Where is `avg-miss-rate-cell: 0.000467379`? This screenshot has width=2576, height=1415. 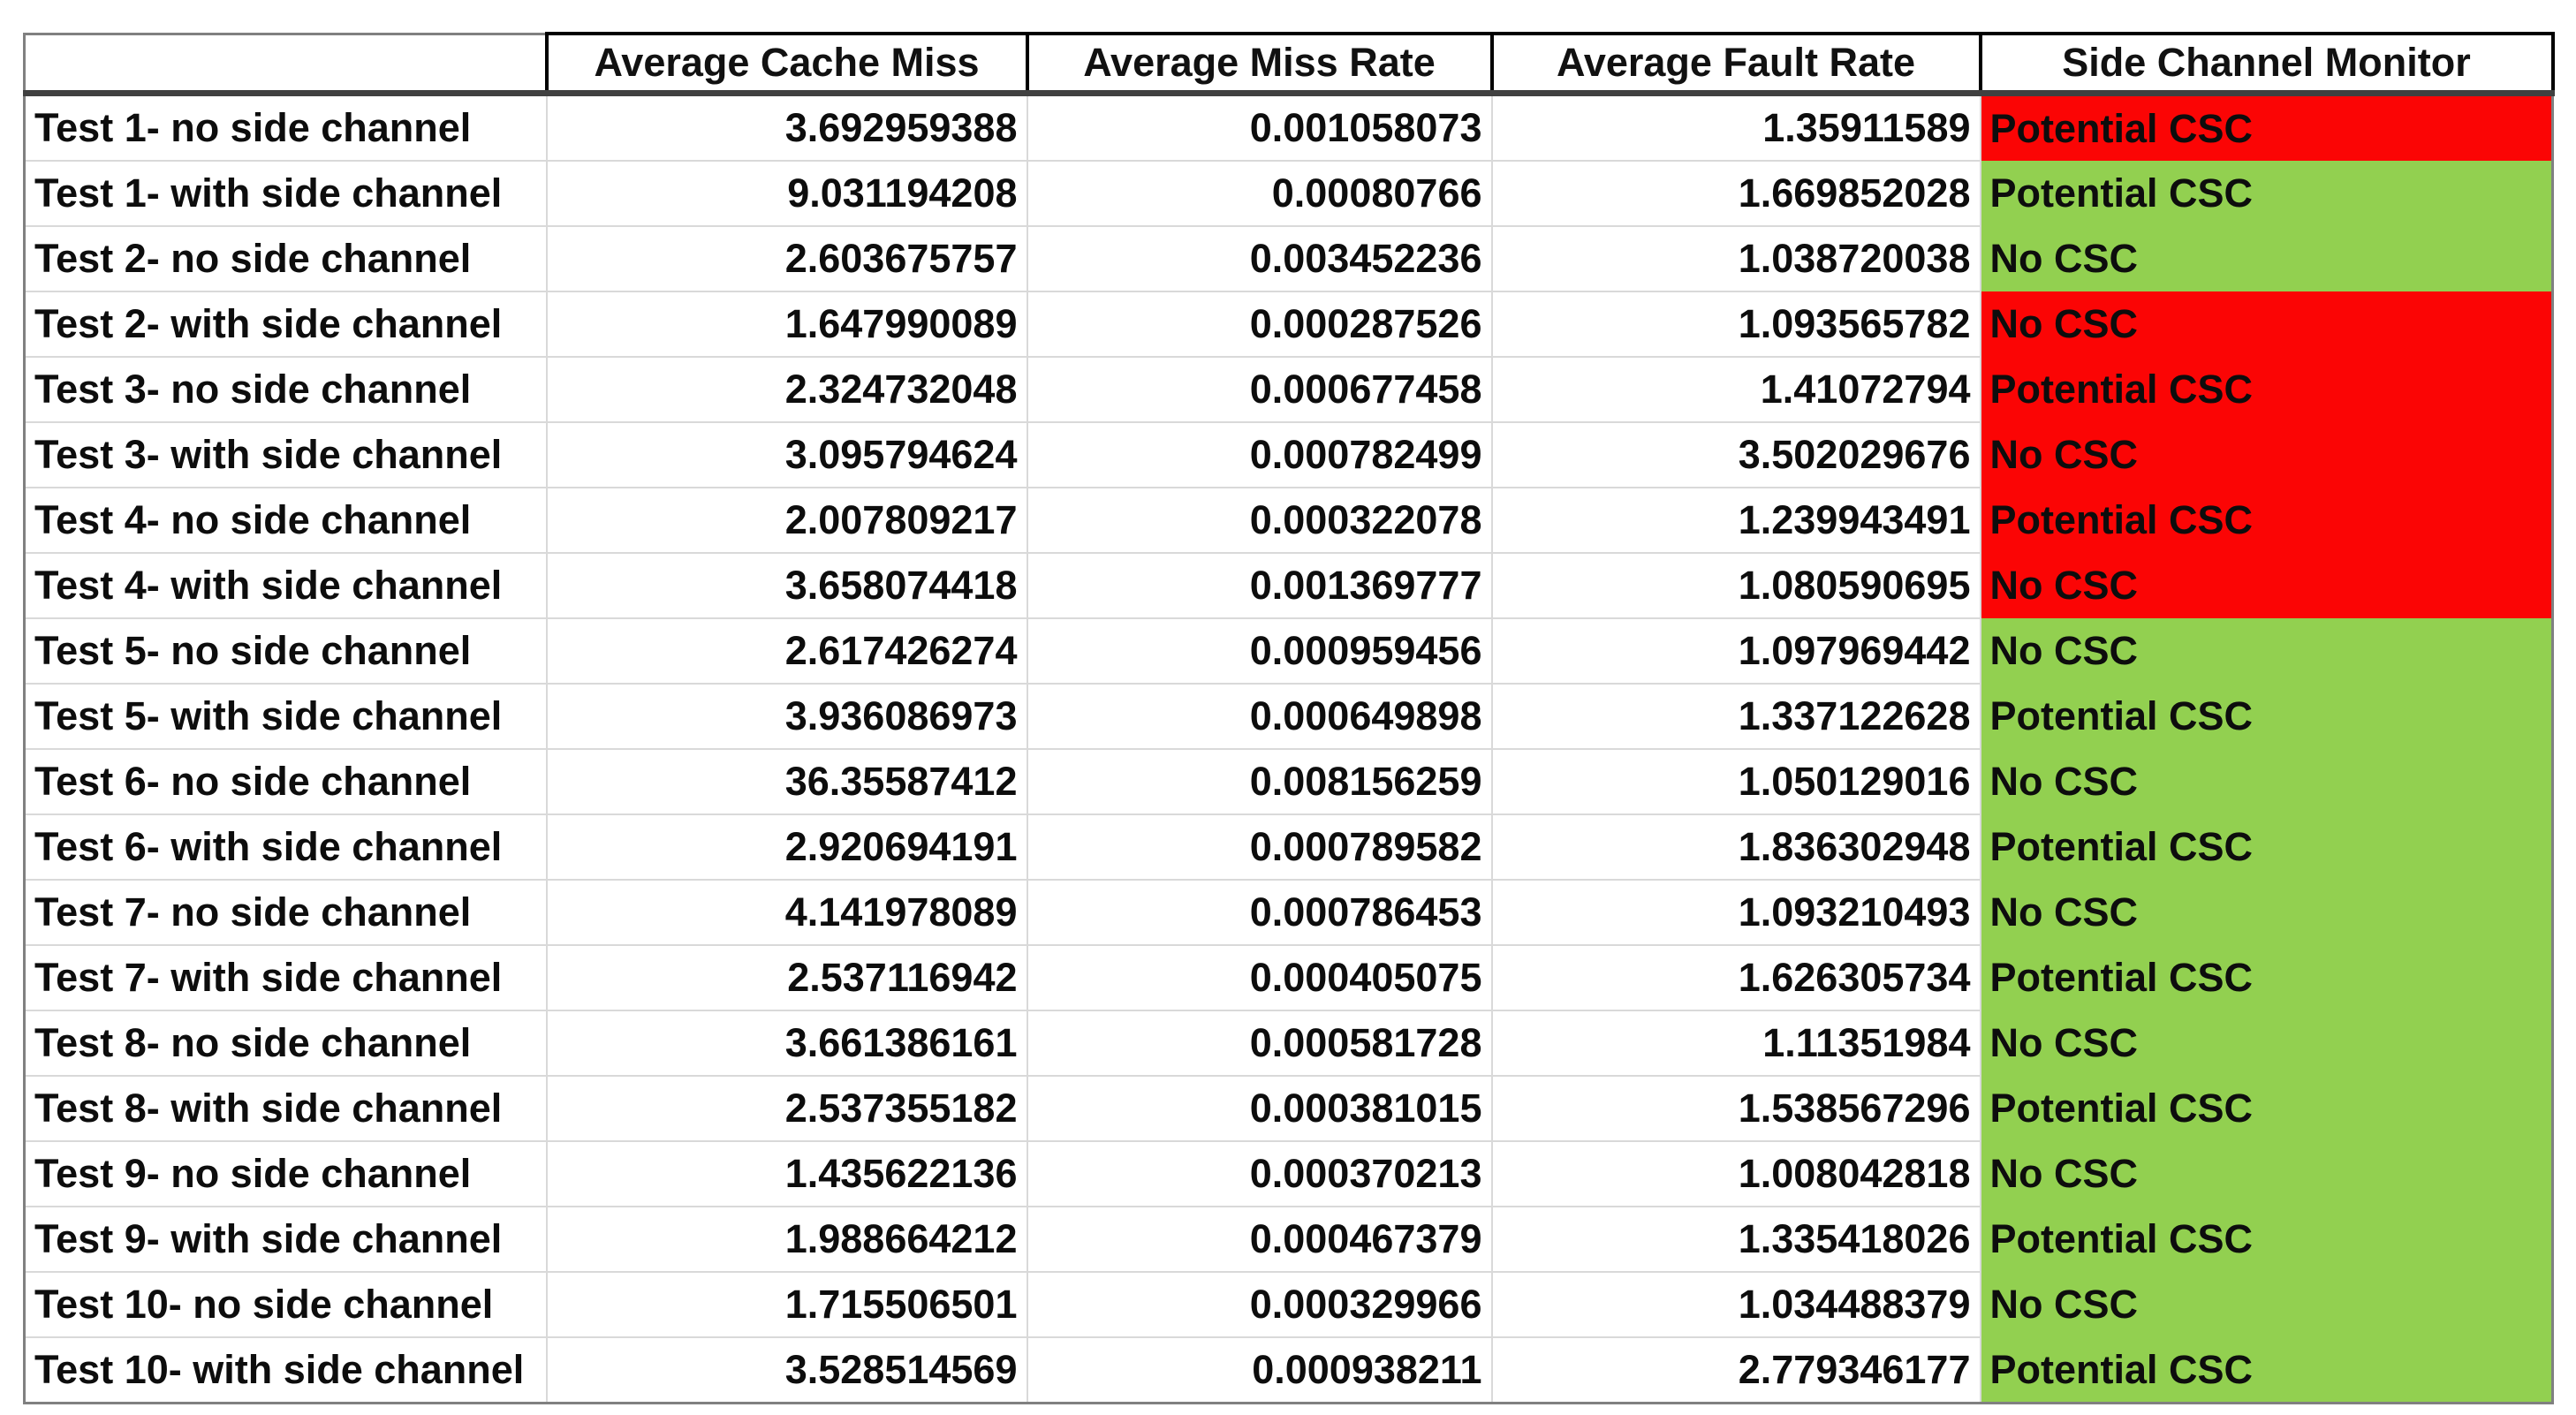 avg-miss-rate-cell: 0.000467379 is located at coordinates (1260, 1239).